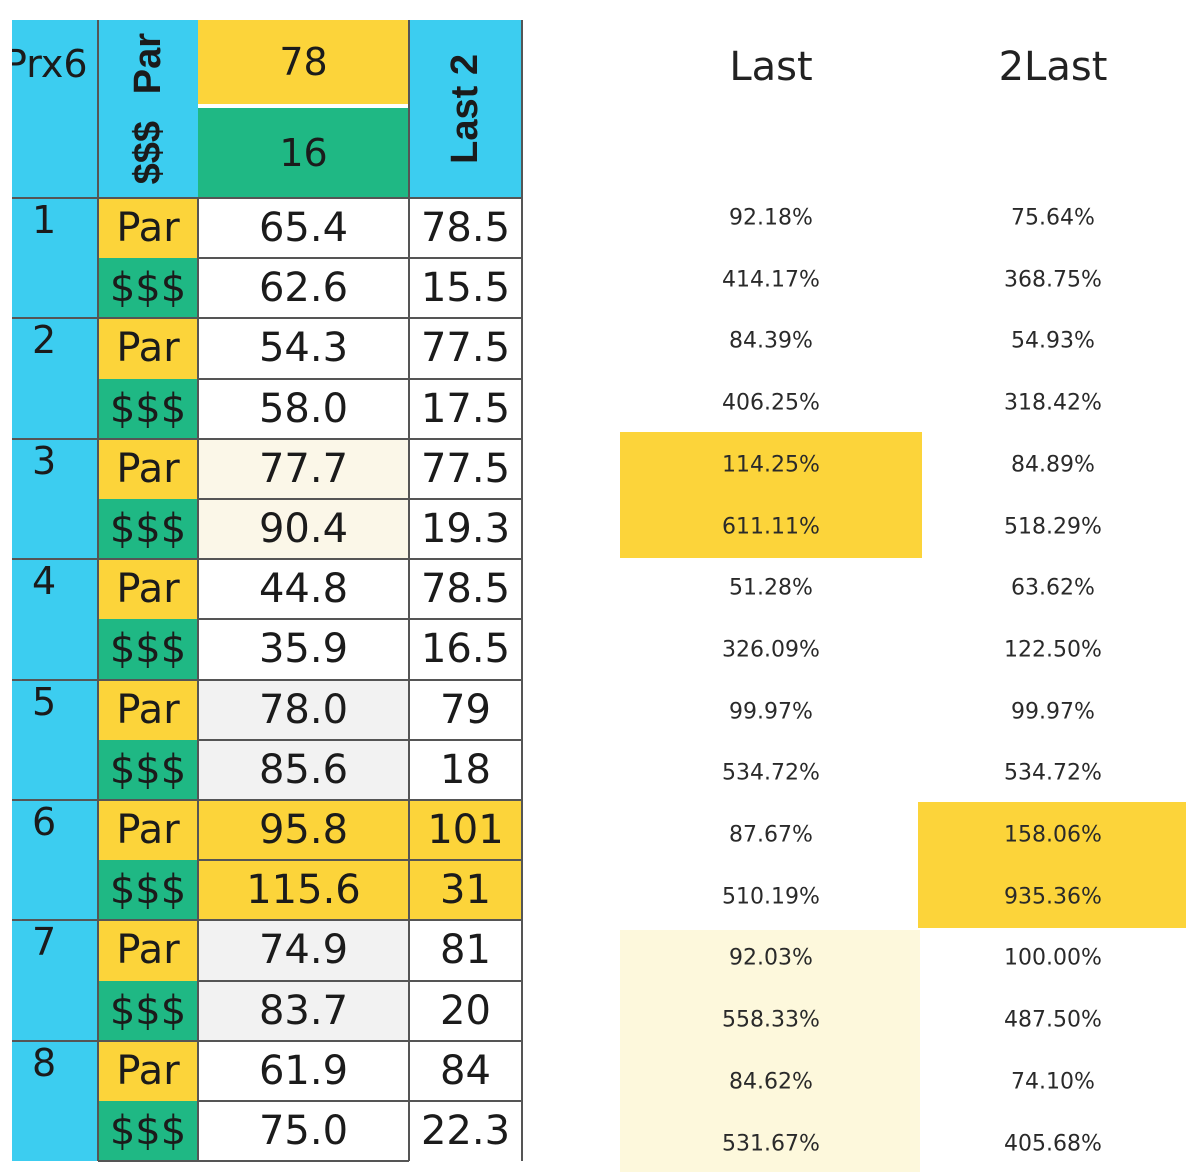  Describe the element at coordinates (771, 897) in the screenshot. I see `money-last-percent: 510.19%` at that location.